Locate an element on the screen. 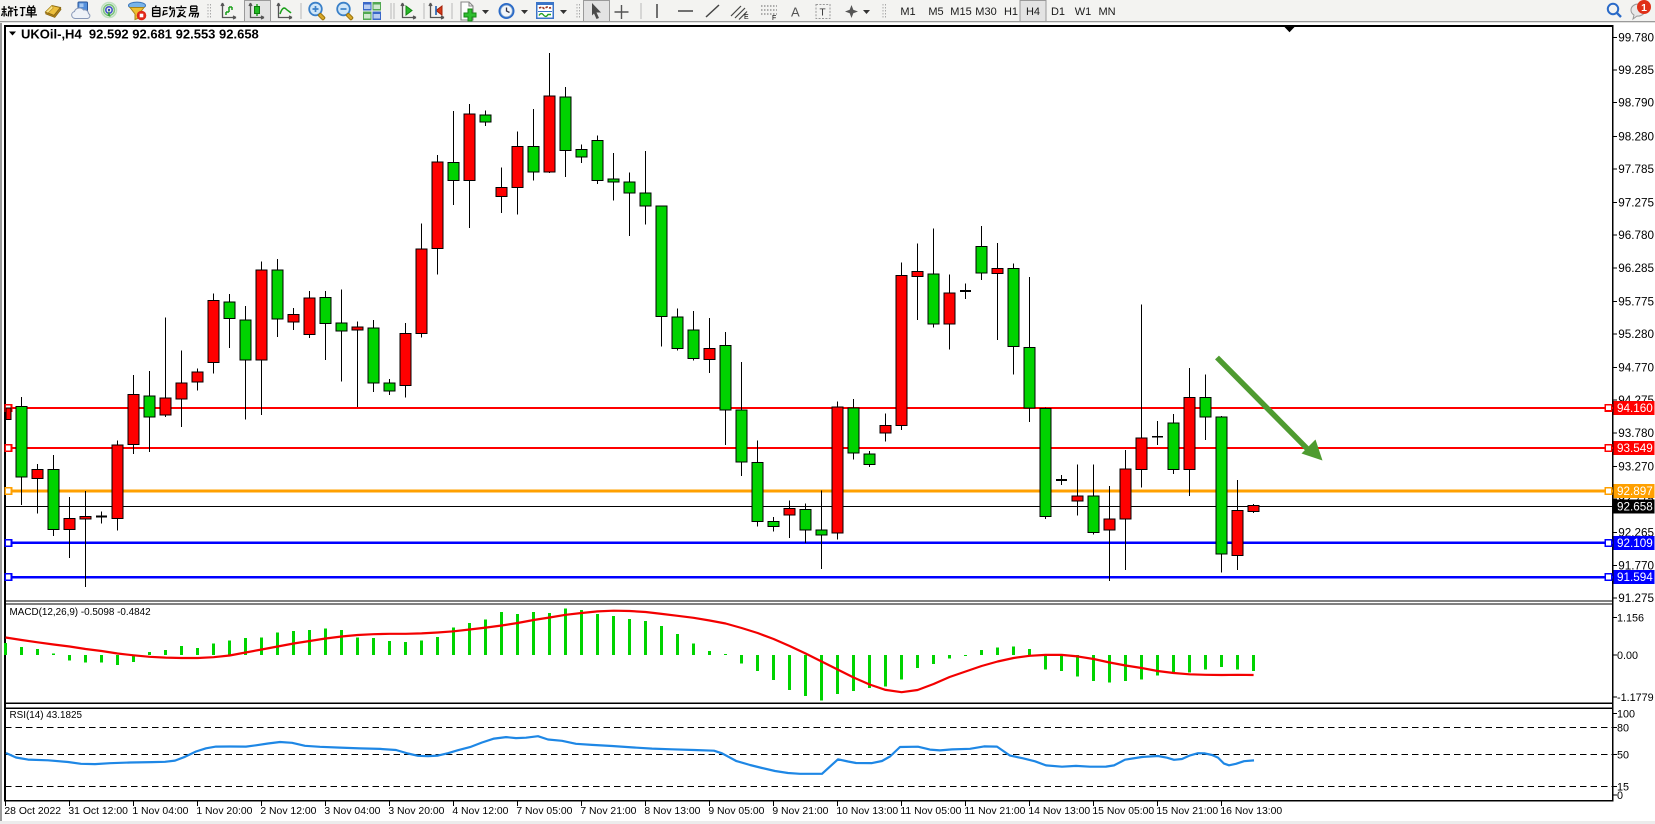 Image resolution: width=1655 pixels, height=824 pixels. svg-text: 94.160 is located at coordinates (1635, 408).